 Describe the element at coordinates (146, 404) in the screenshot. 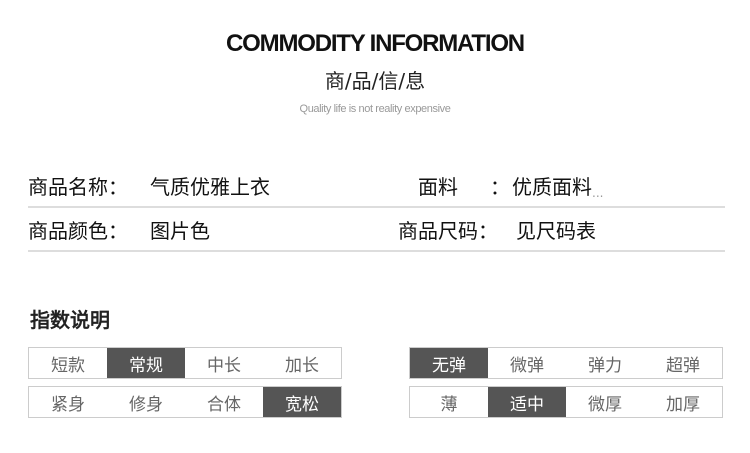

I see `index-option: 修身` at that location.